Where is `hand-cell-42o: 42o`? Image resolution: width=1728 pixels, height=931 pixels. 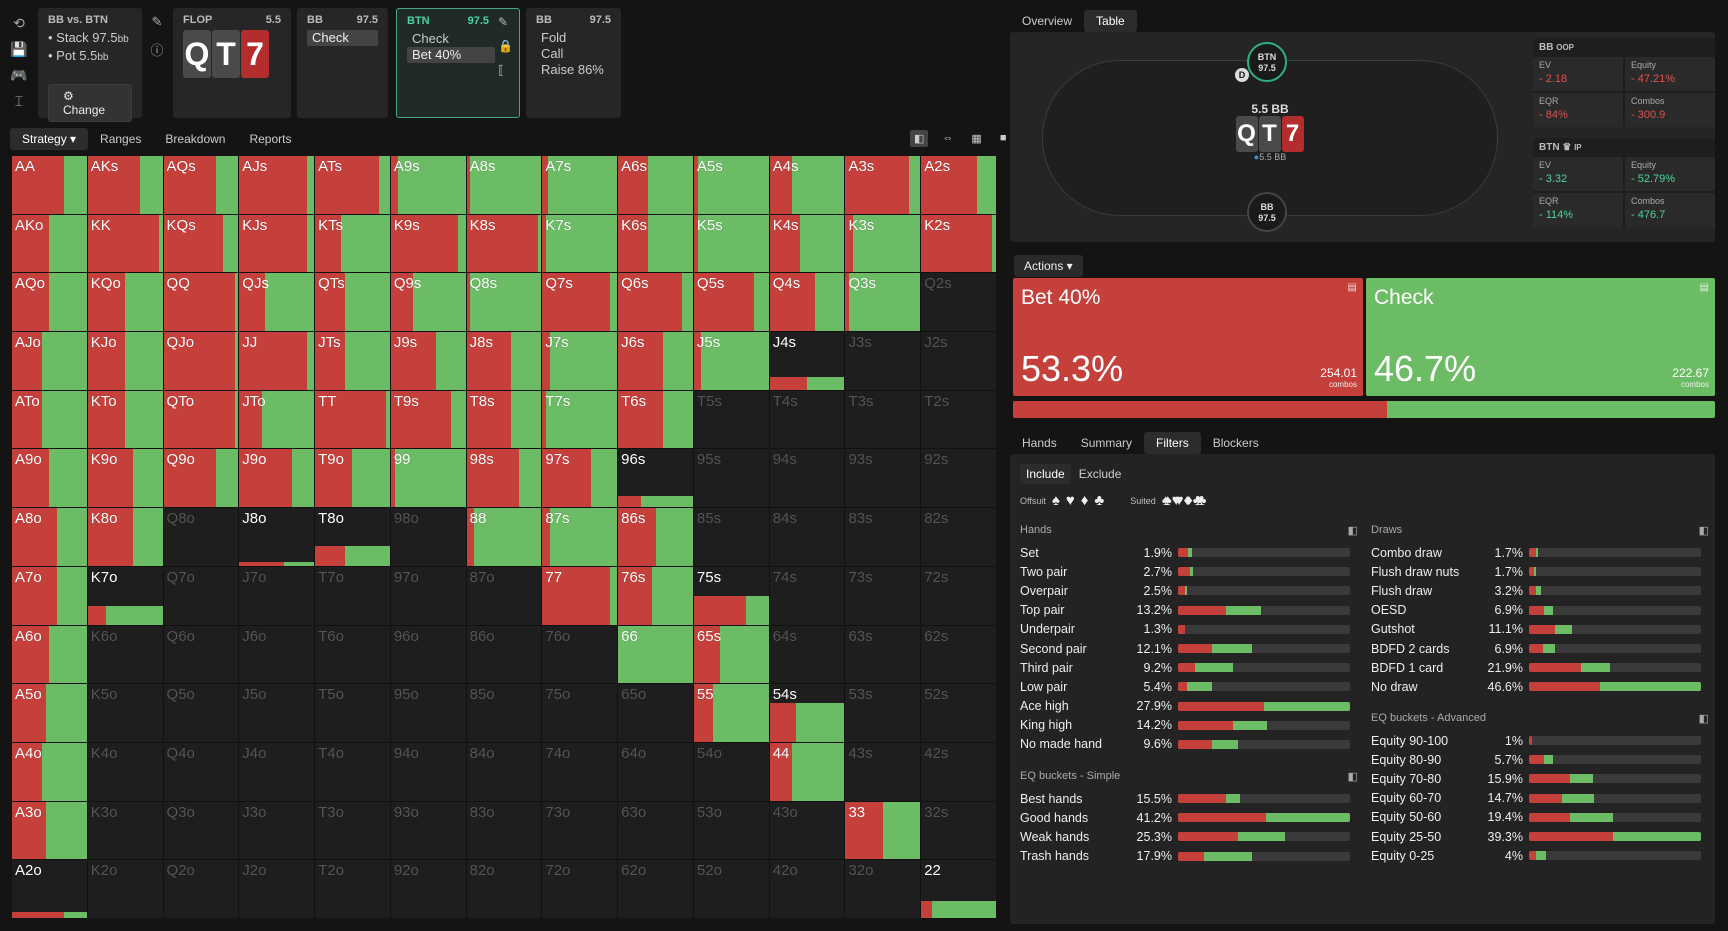
hand-cell-42o: 42o is located at coordinates (807, 889).